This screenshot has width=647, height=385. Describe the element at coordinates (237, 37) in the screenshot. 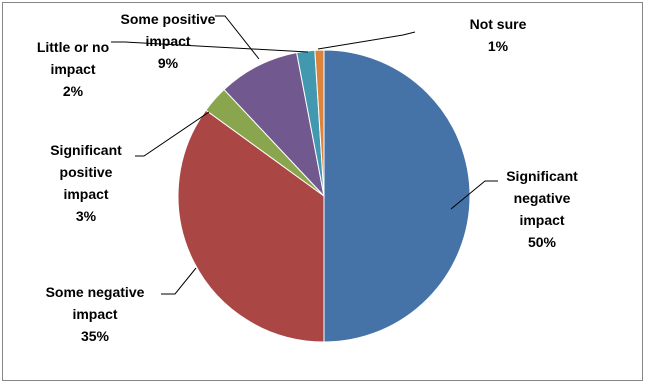

I see `leader-line-some-positive` at that location.